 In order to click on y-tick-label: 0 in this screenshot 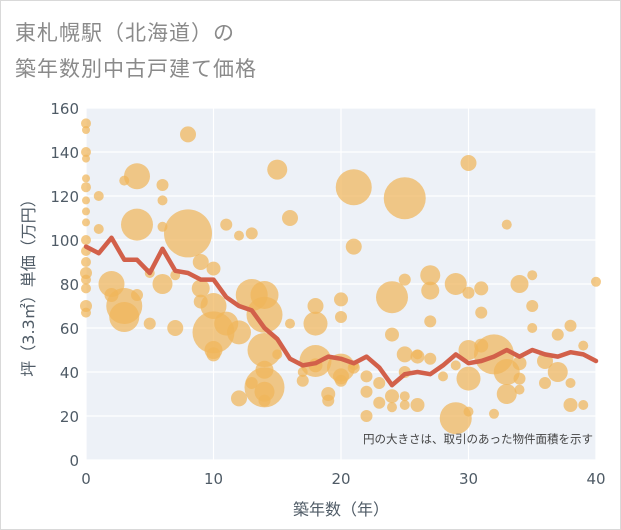, I will do `click(74, 461)`.